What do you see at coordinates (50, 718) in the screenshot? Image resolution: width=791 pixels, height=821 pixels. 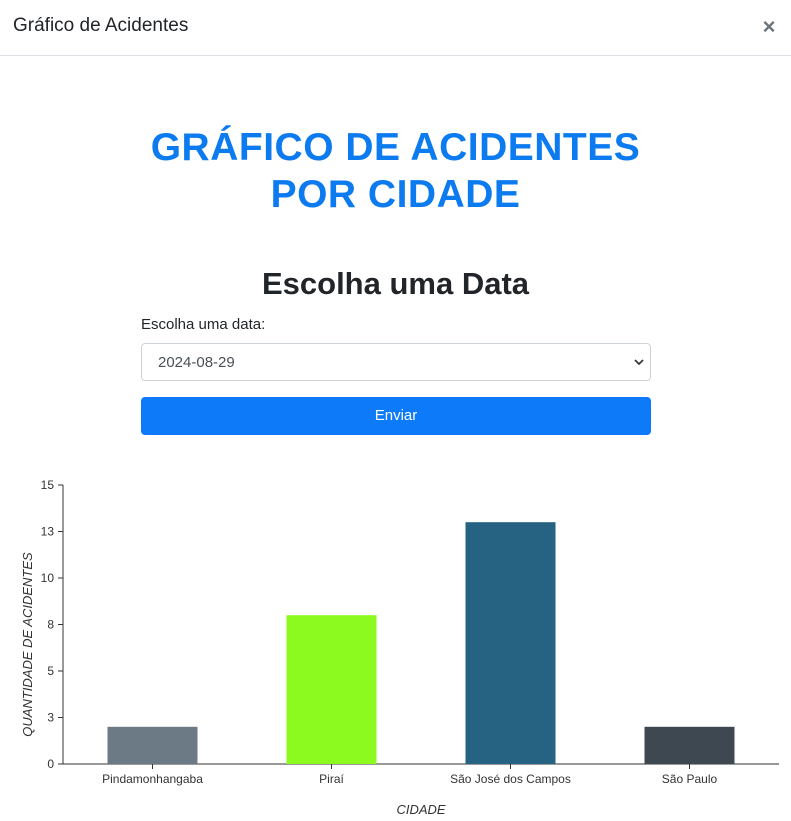 I see `y-tick-label: 3` at bounding box center [50, 718].